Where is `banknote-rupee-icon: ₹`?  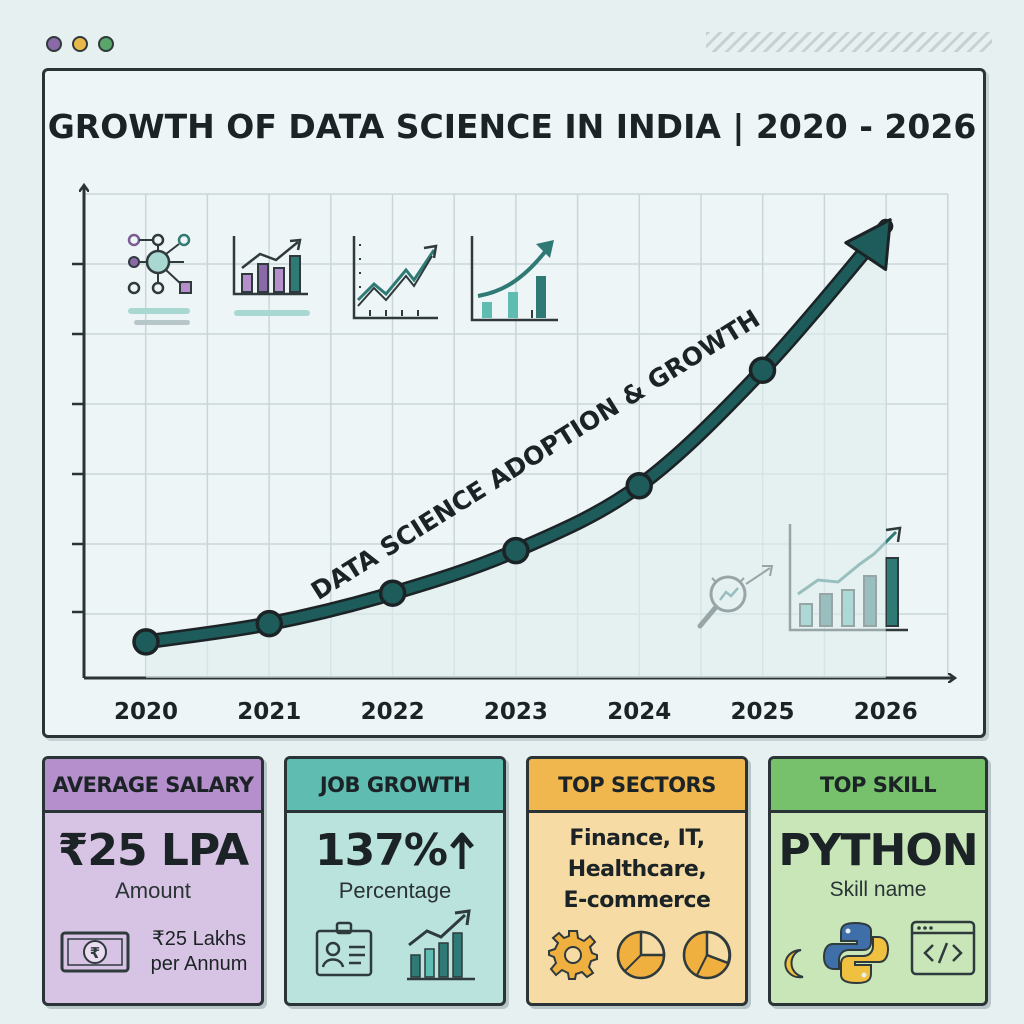
banknote-rupee-icon: ₹ is located at coordinates (95, 952).